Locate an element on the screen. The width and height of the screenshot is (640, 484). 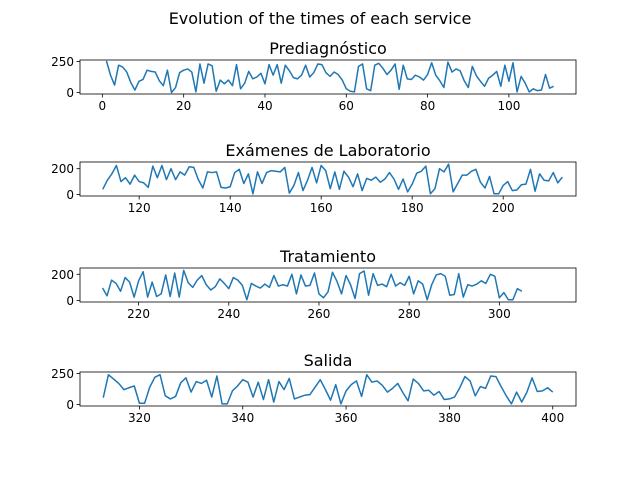
subplot-3: Tratamiento 220 240 260 280 300 0 200 is located at coordinates (314, 284).